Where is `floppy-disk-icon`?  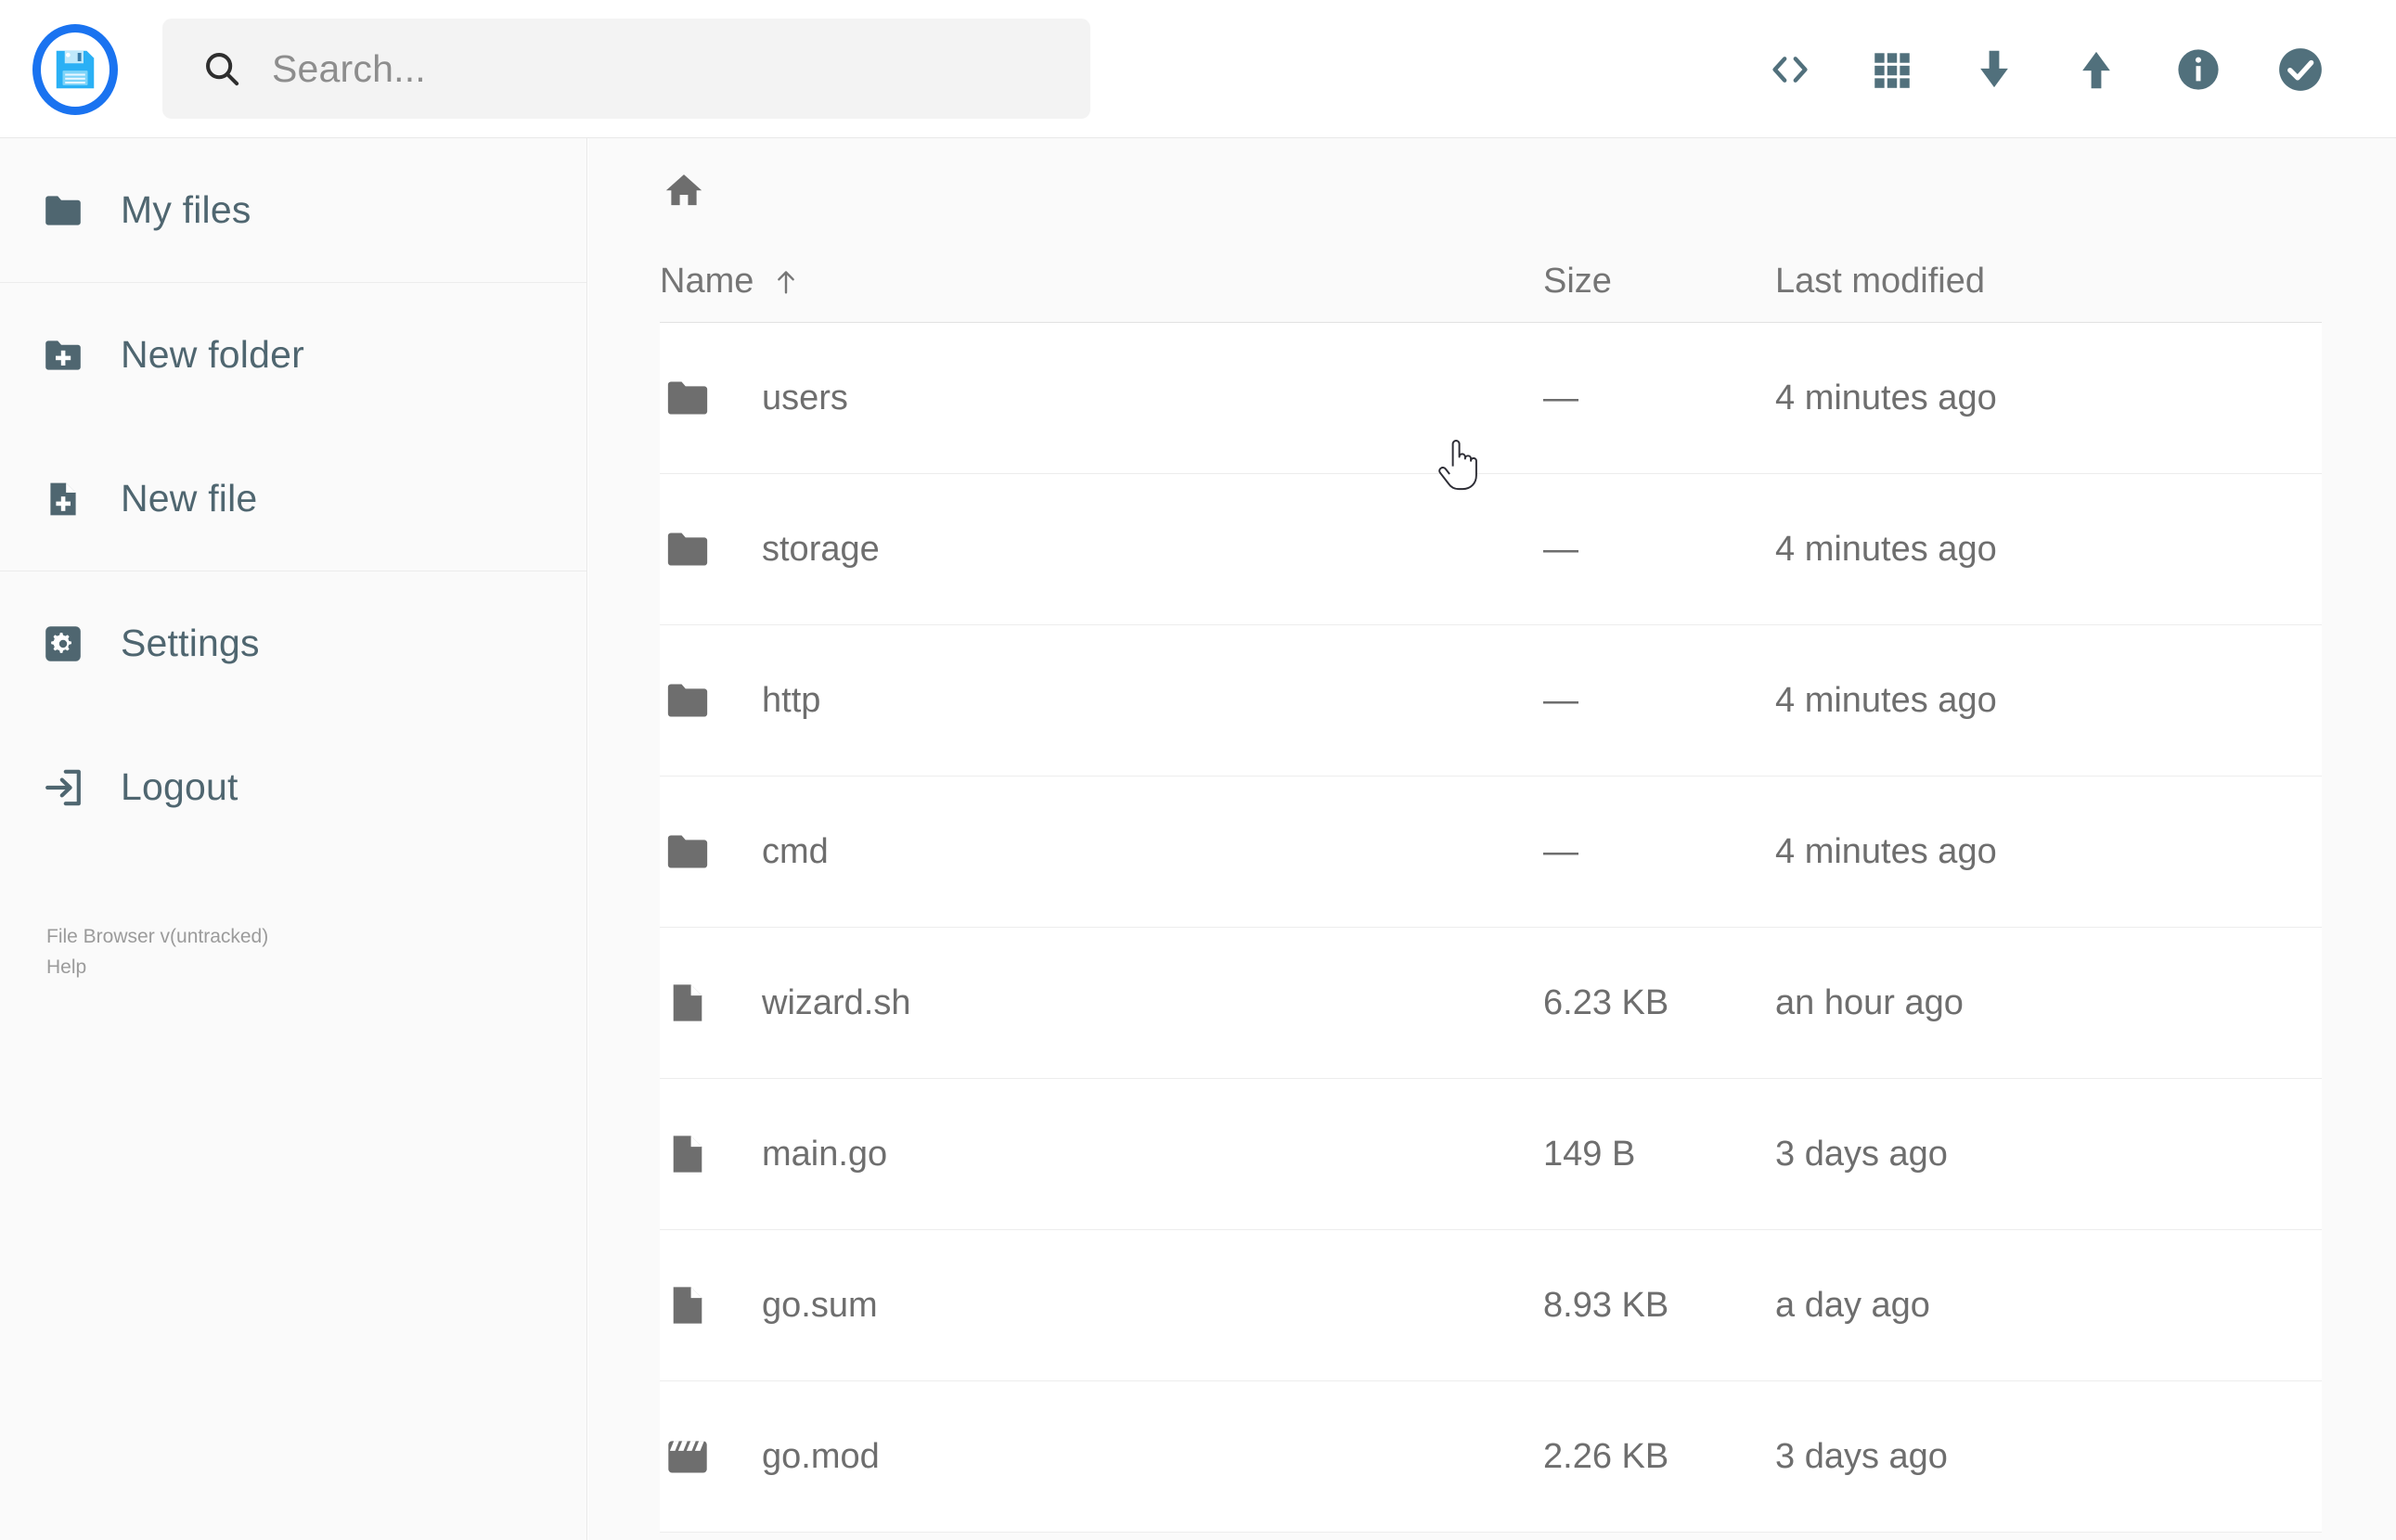
floppy-disk-icon is located at coordinates (75, 69).